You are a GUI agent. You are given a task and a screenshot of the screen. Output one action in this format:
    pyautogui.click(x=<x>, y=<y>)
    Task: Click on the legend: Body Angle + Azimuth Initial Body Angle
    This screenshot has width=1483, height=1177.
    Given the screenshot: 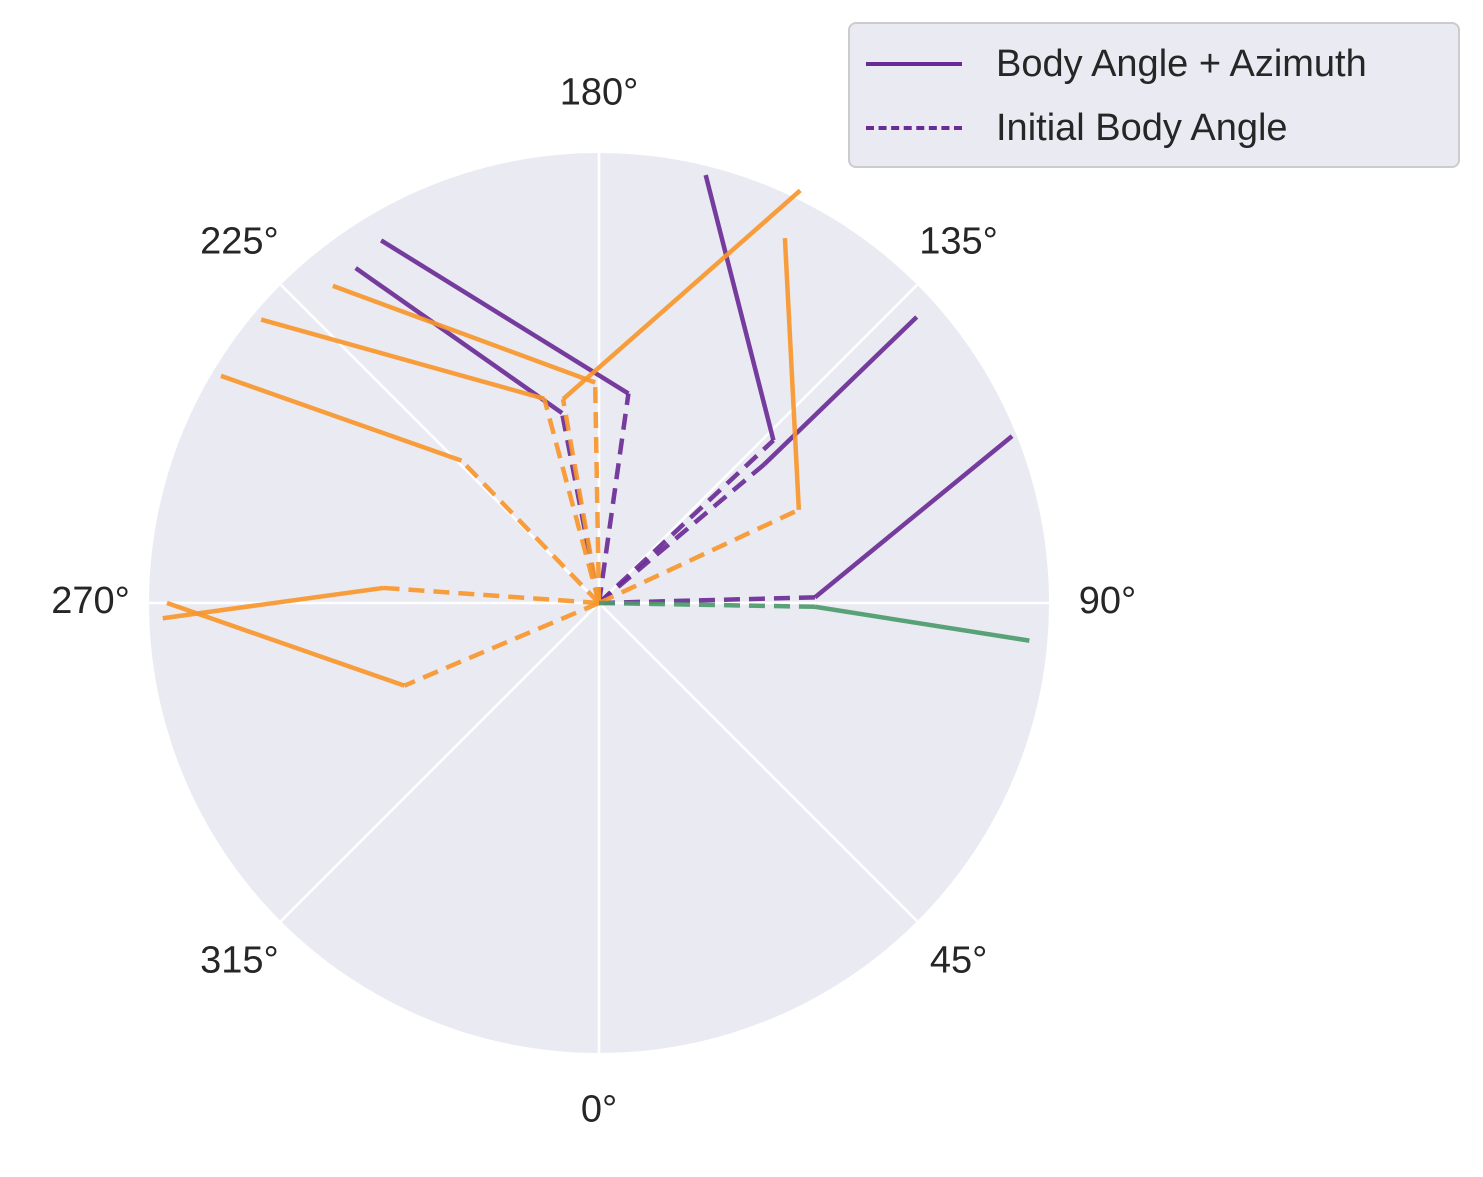 What is the action you would take?
    pyautogui.click(x=1154, y=95)
    